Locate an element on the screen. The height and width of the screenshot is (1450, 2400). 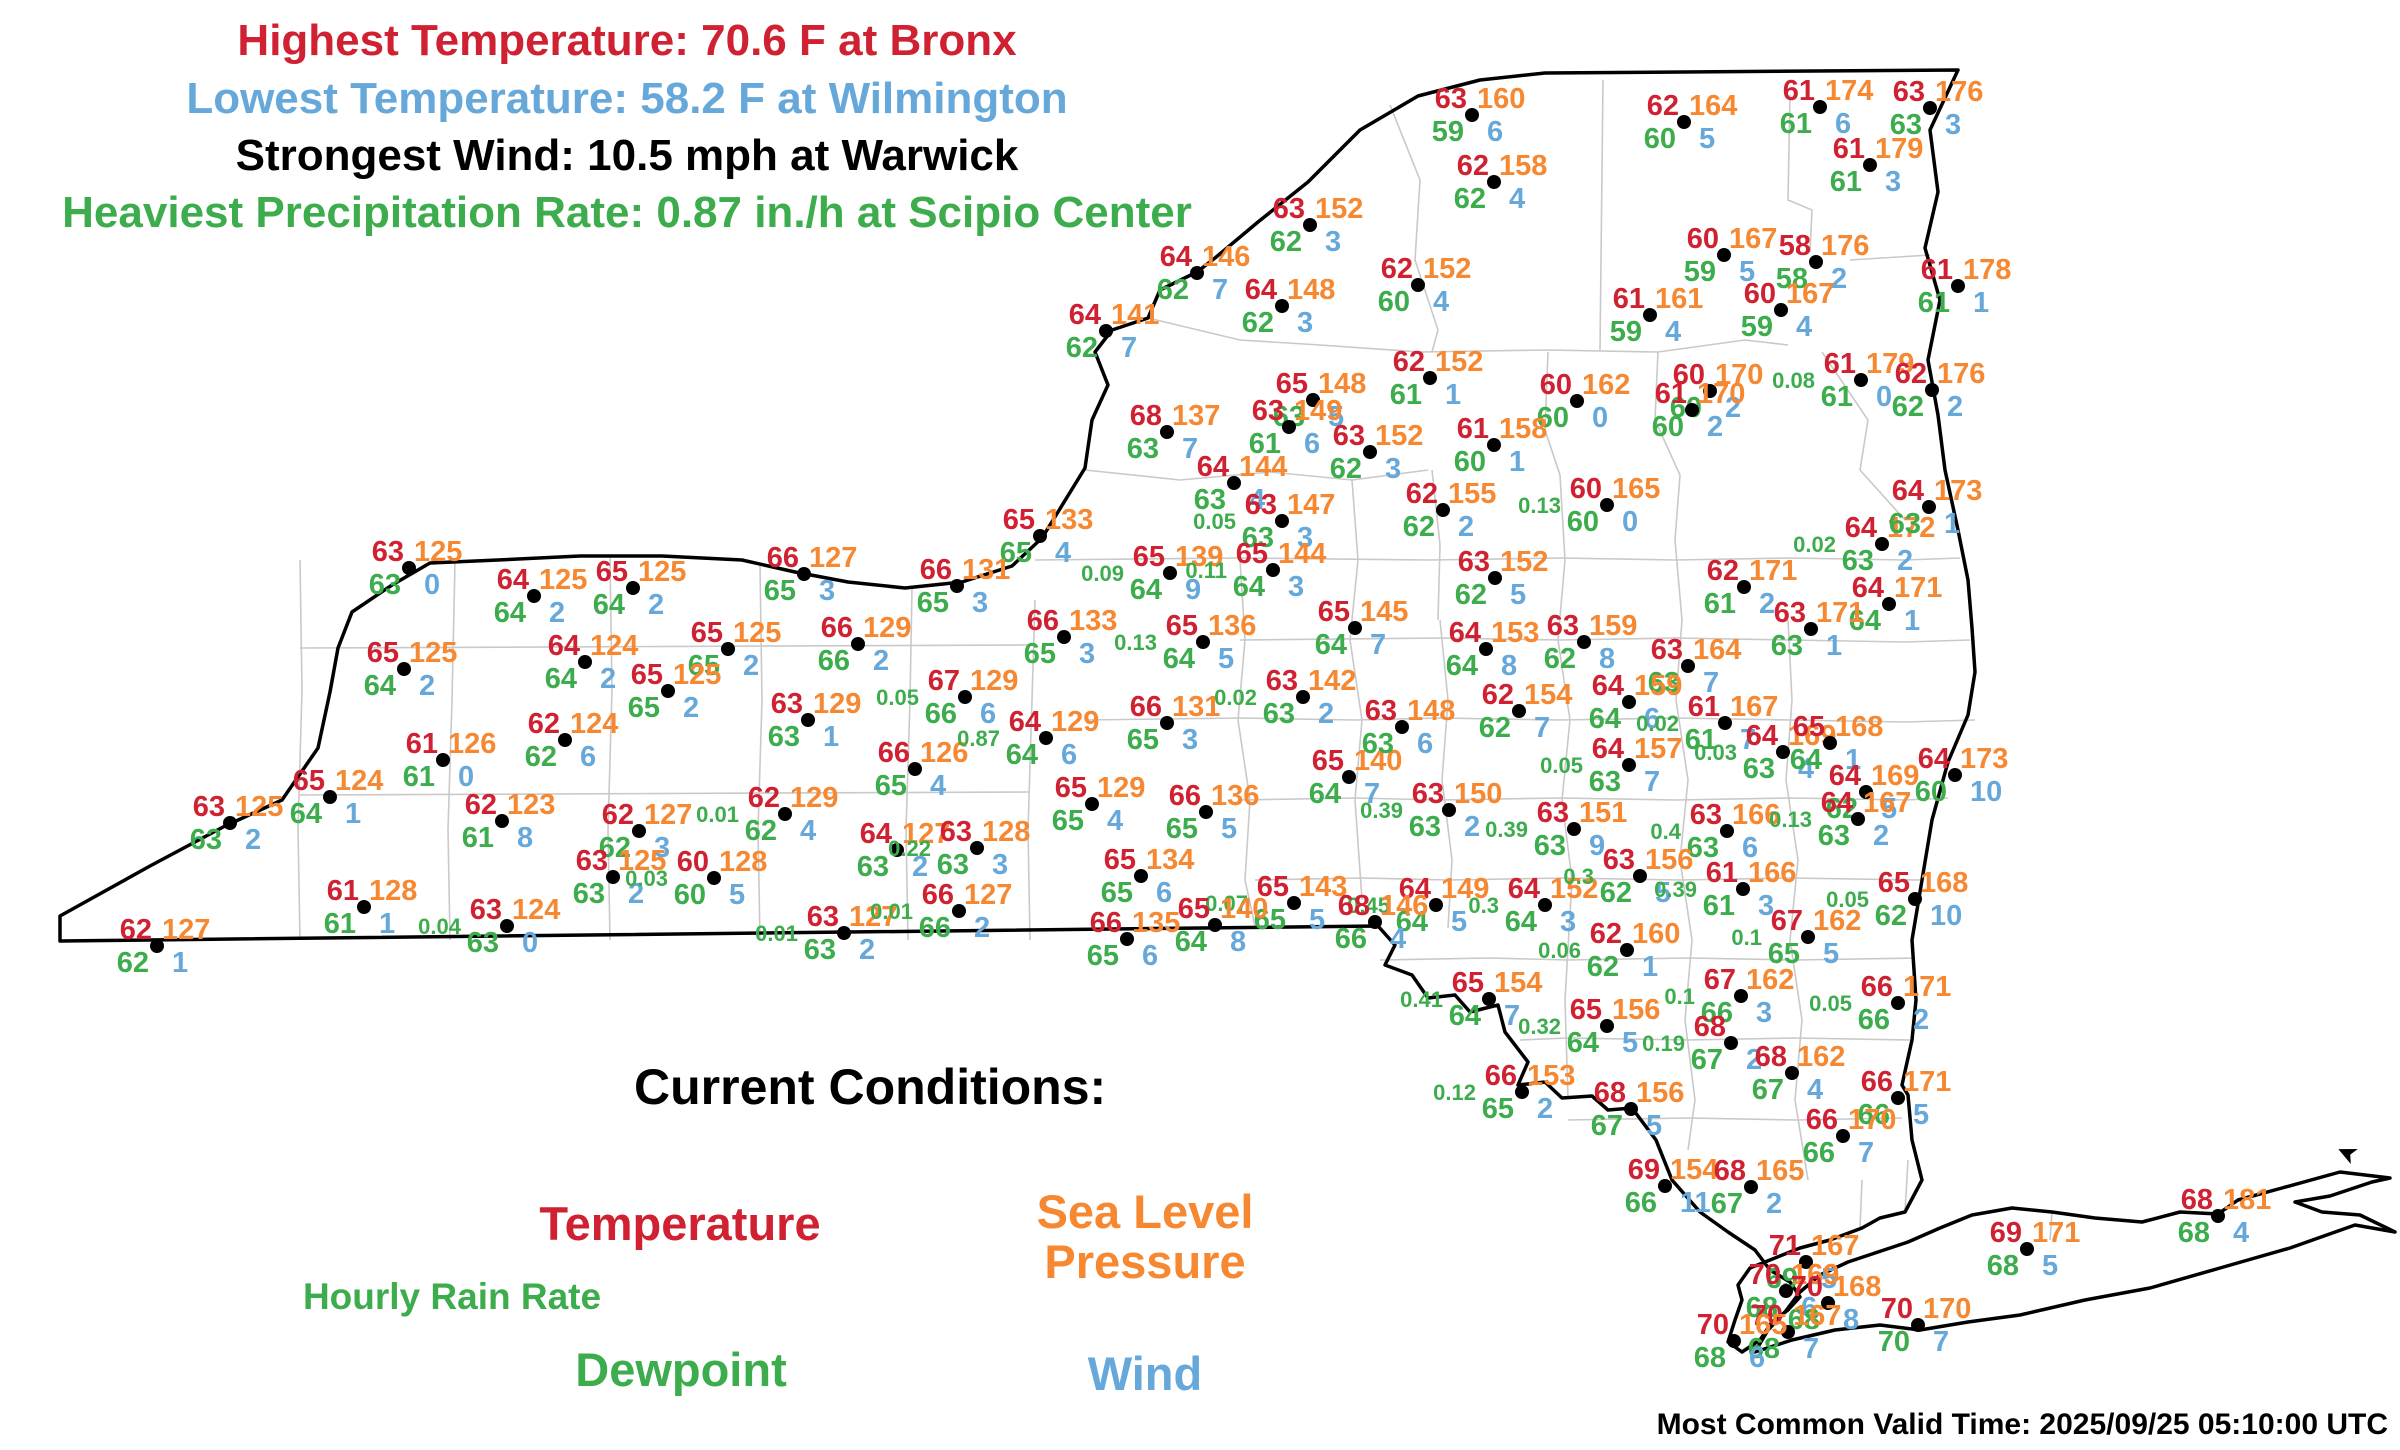
station-temperature: 60 is located at coordinates (692, 862).